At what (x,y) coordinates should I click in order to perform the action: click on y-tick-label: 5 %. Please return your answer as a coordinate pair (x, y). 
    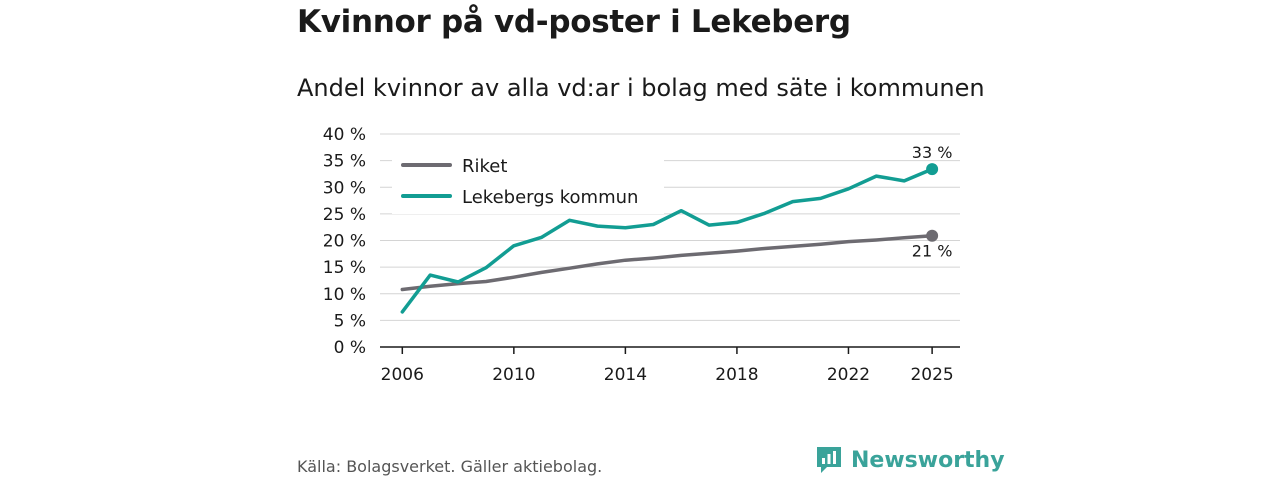
    Looking at the image, I should click on (350, 321).